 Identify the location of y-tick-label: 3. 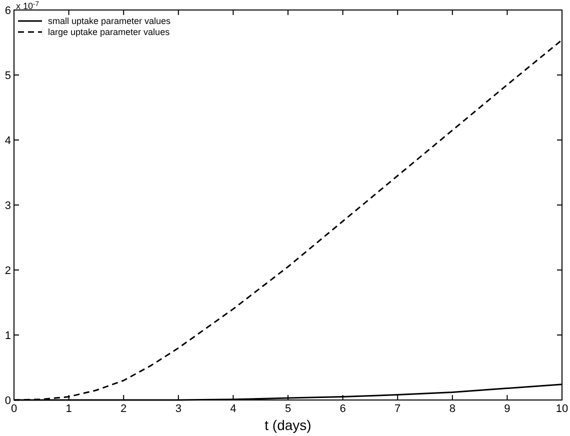
(7, 206).